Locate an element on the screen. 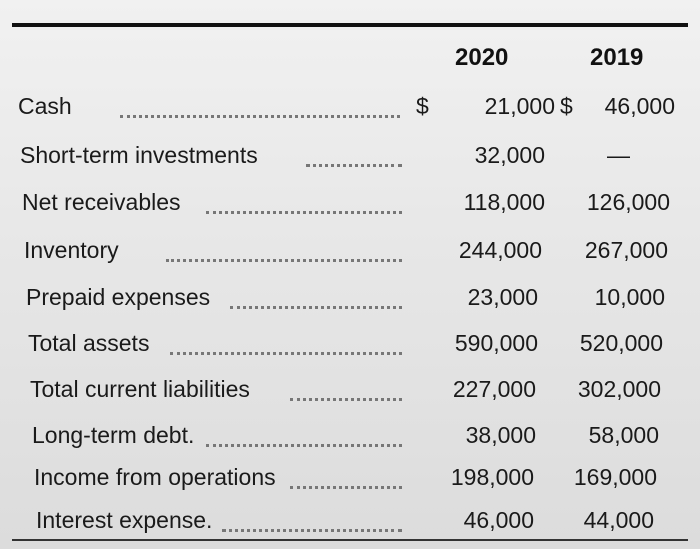  value-2020: 46,000 is located at coordinates (498, 520).